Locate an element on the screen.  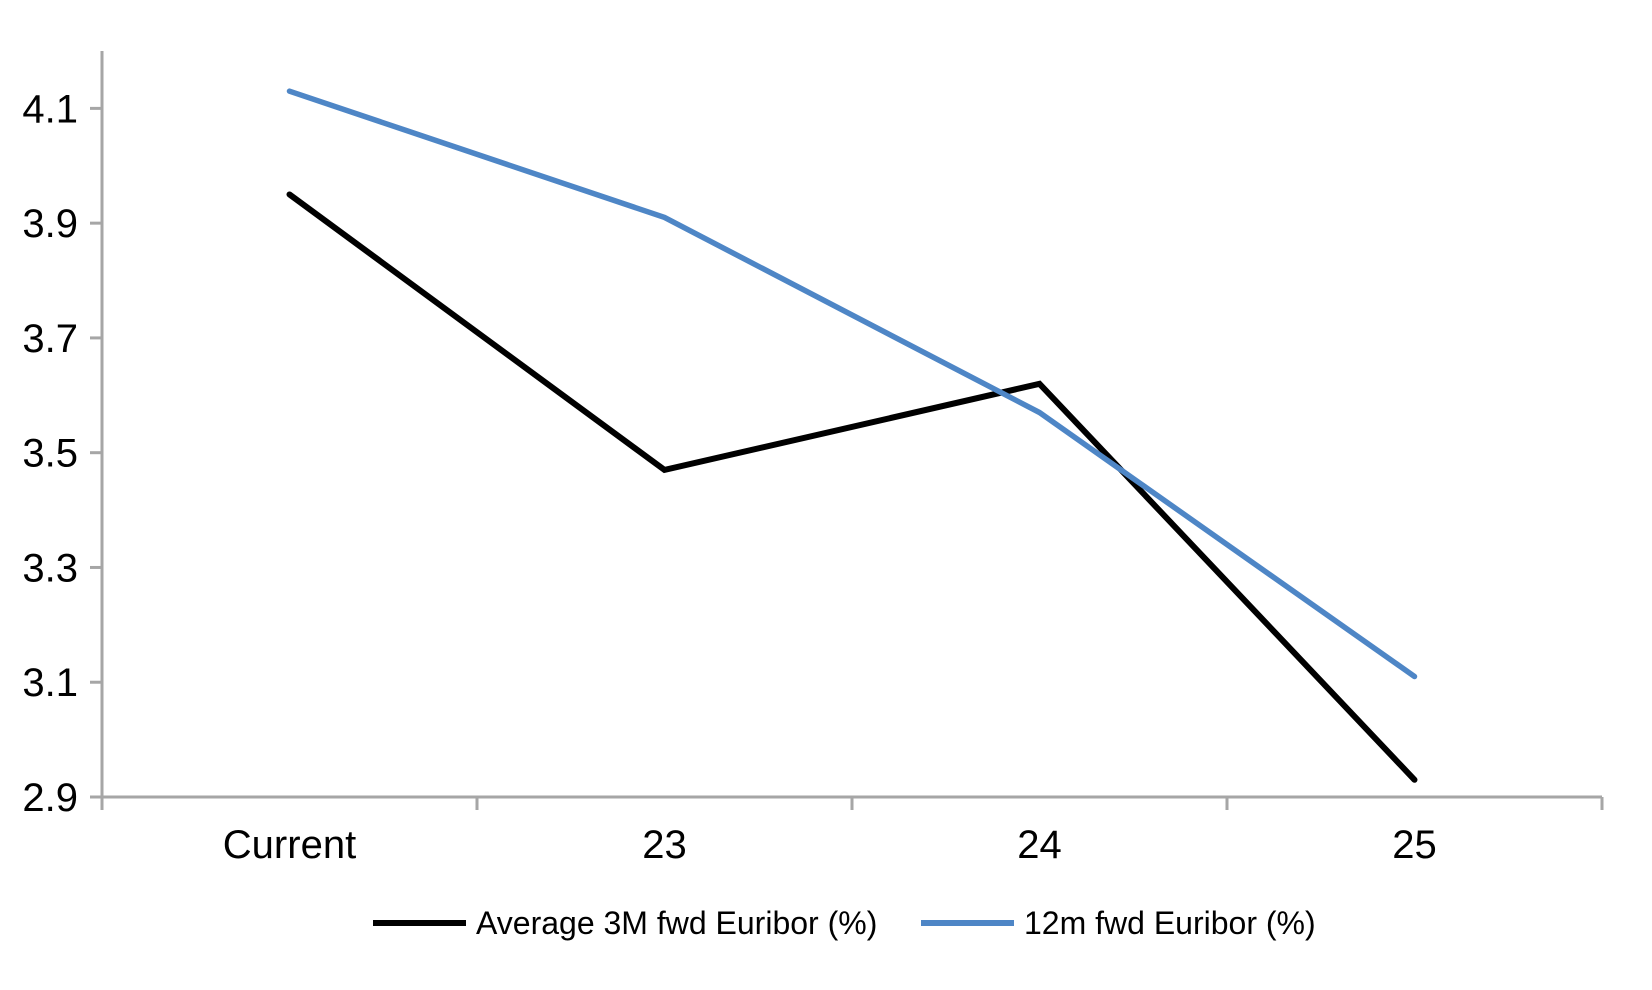
y-axis-label: 2.9 is located at coordinates (50, 798).